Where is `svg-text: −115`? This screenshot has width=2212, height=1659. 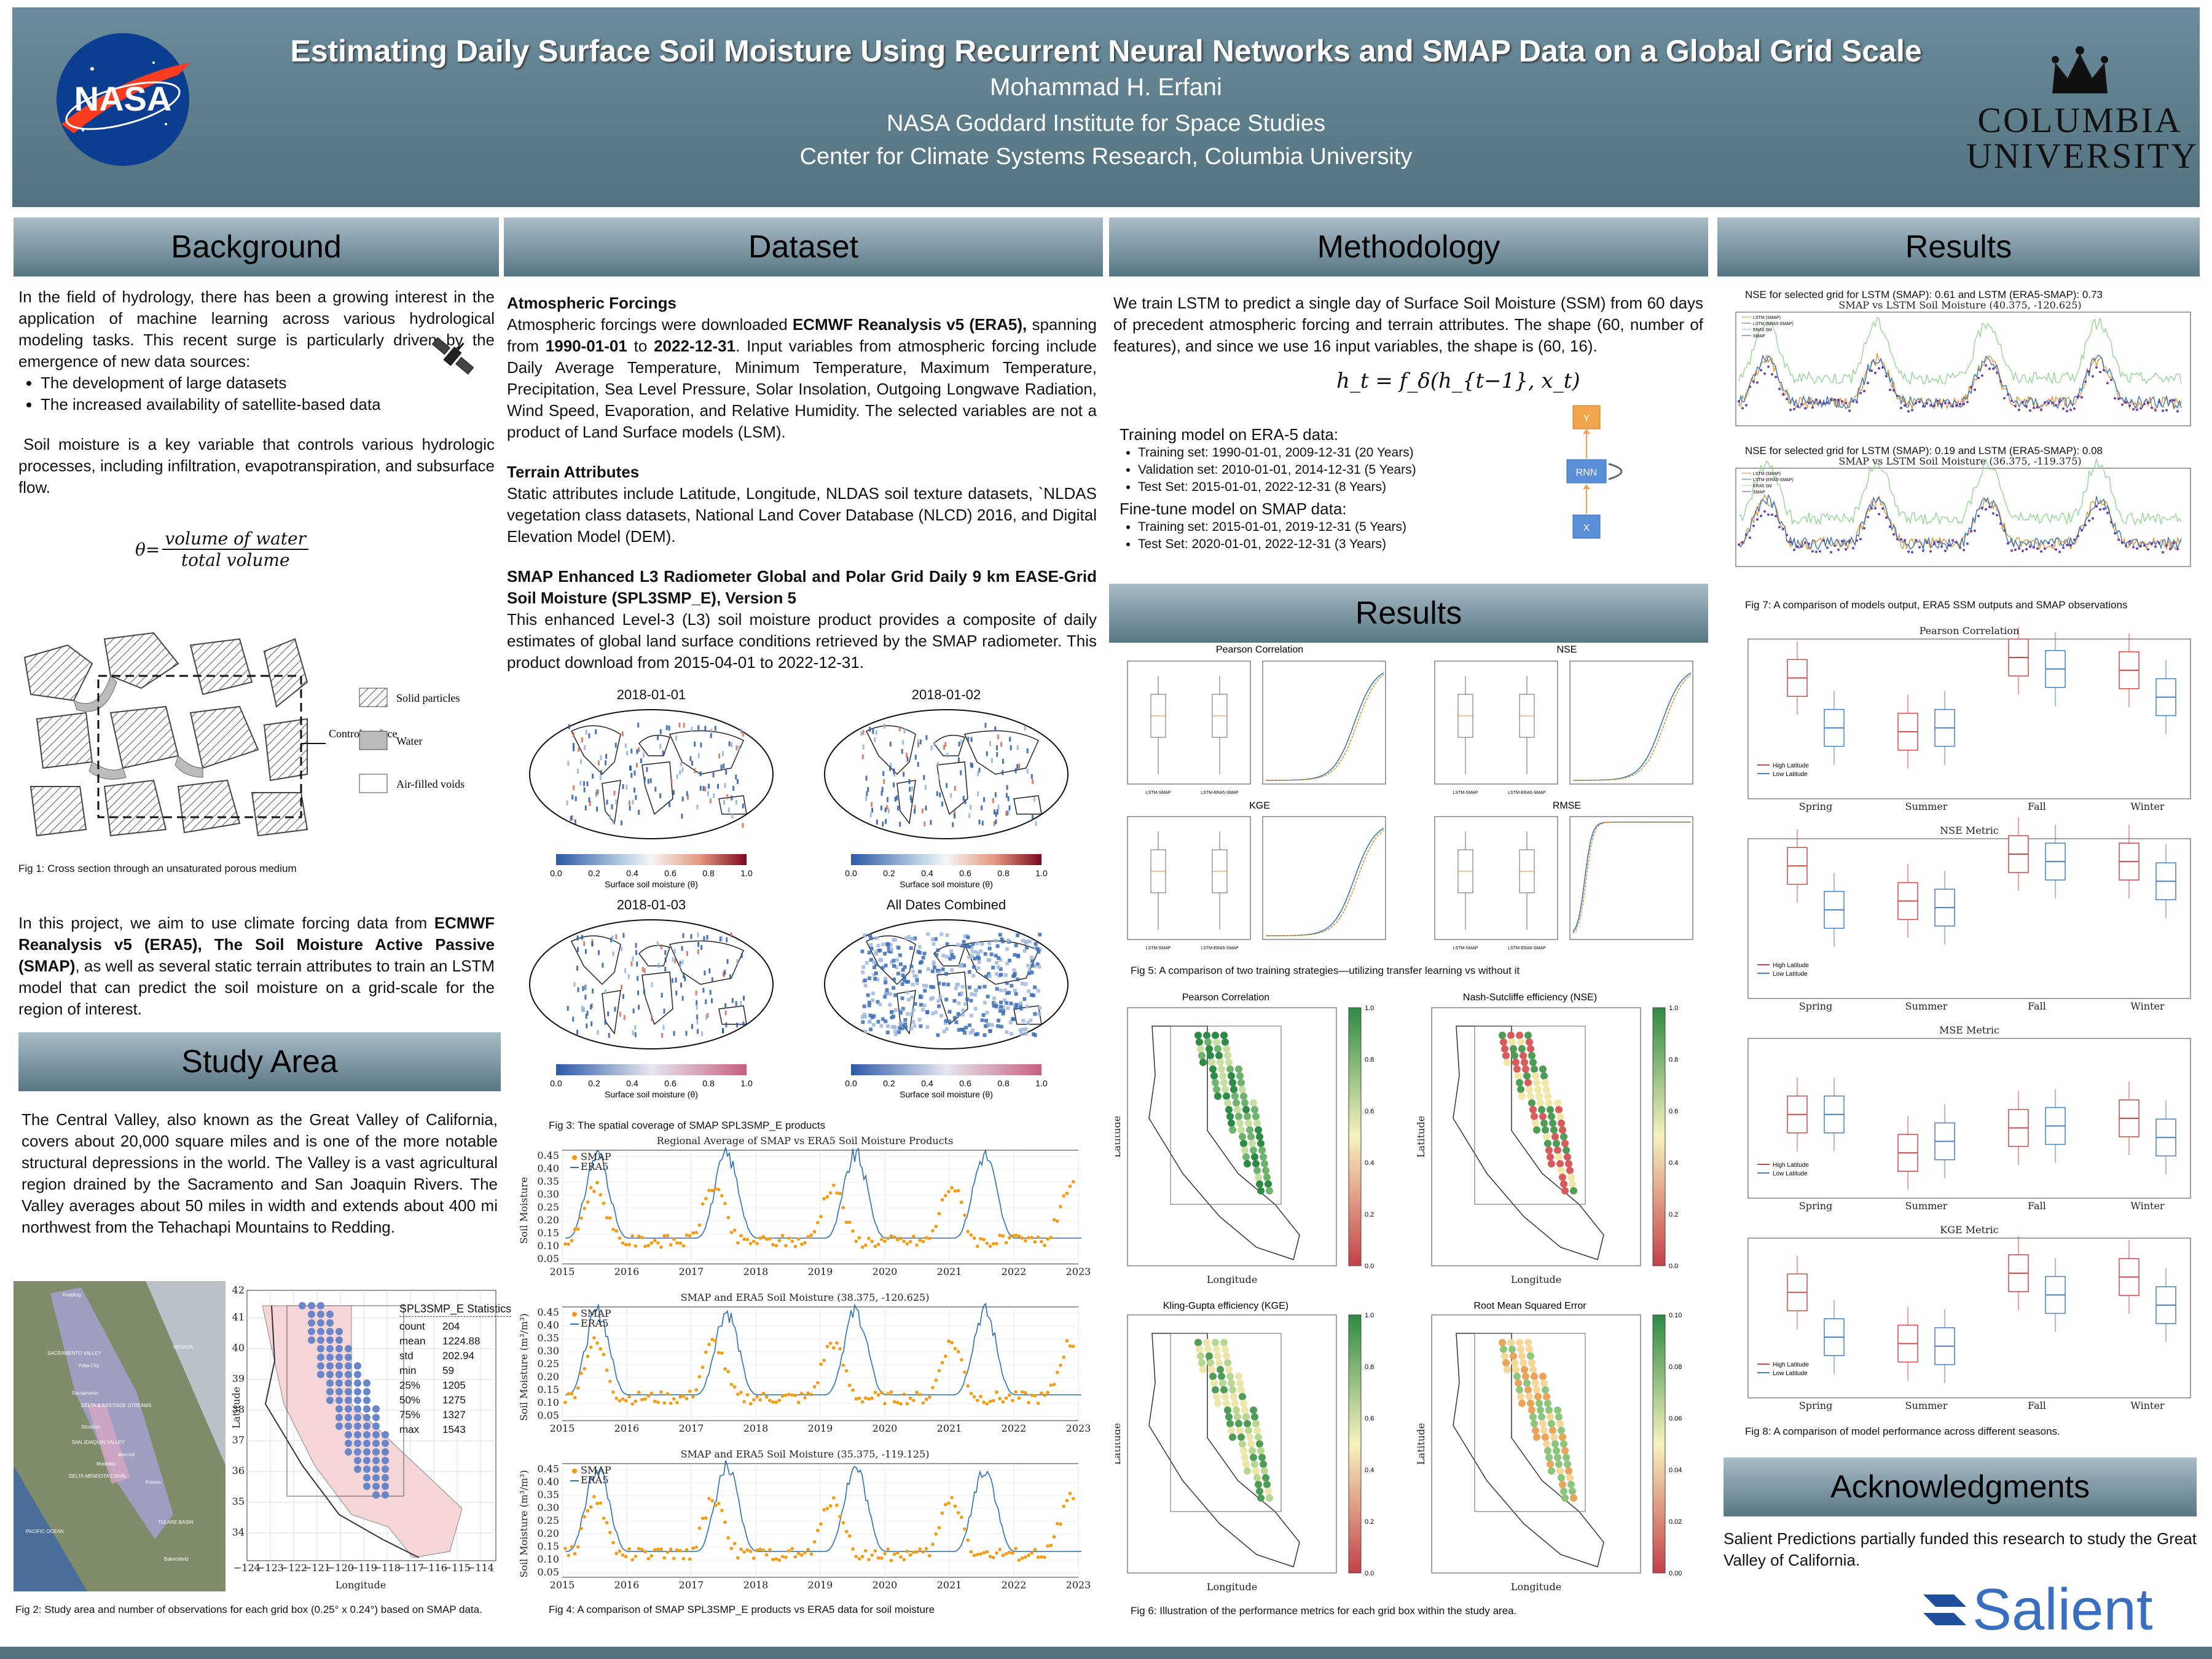 svg-text: −115 is located at coordinates (457, 1568).